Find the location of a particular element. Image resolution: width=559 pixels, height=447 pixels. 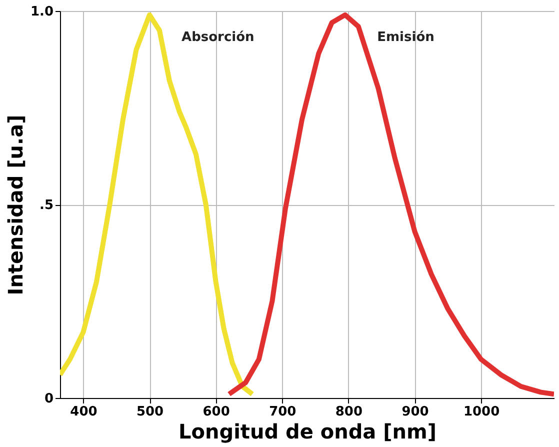

series-label: Absorción is located at coordinates (218, 37).